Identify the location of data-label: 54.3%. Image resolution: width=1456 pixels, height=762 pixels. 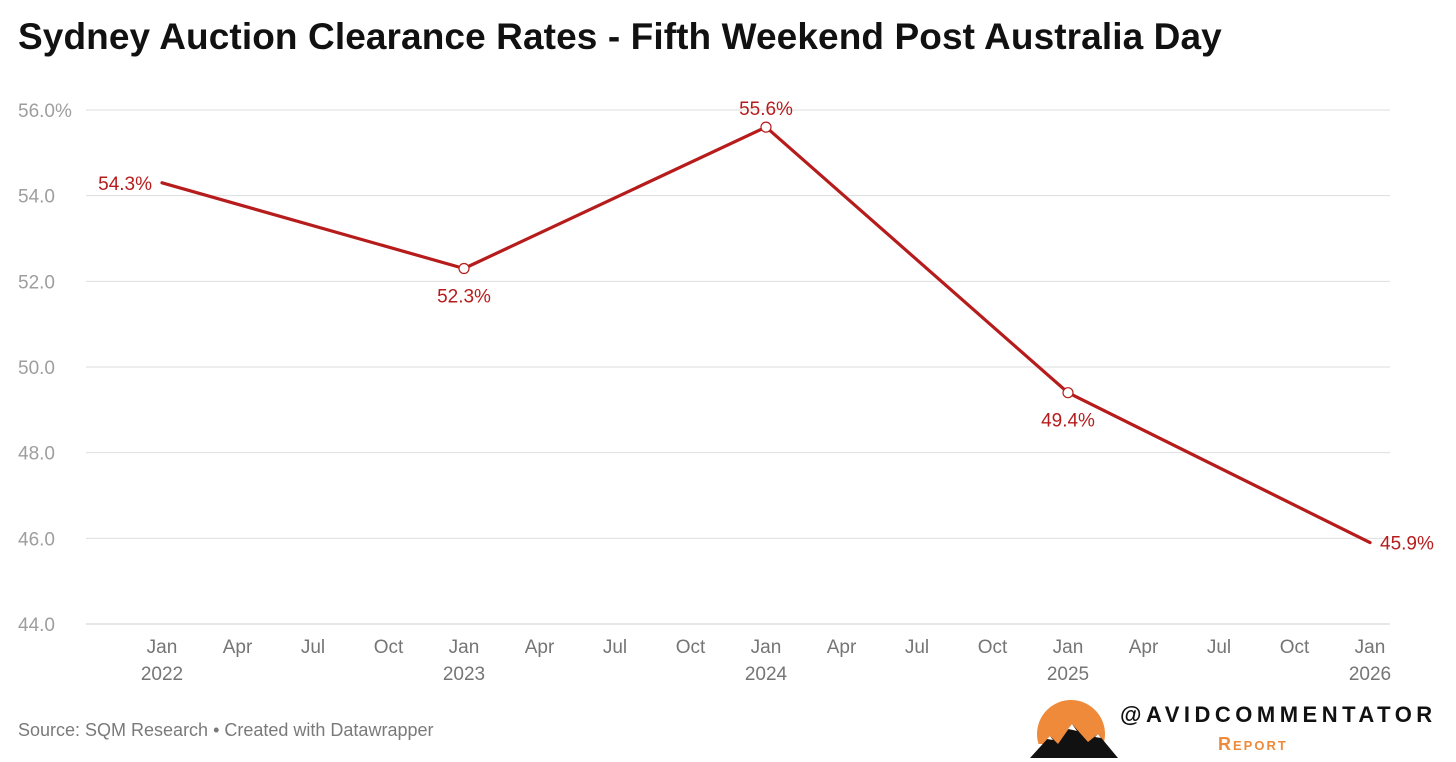
(125, 184).